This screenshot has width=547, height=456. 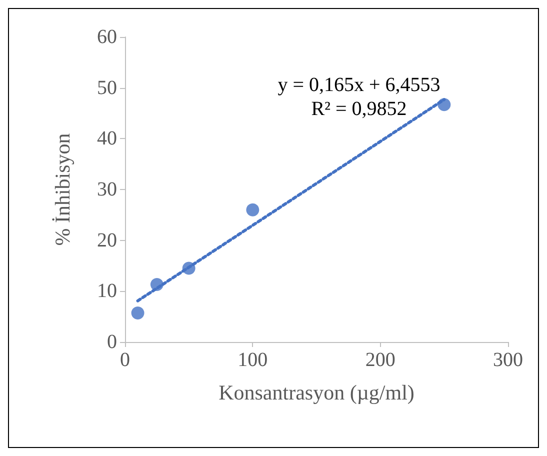 I want to click on annotation: R² = 0,9852, so click(x=359, y=109).